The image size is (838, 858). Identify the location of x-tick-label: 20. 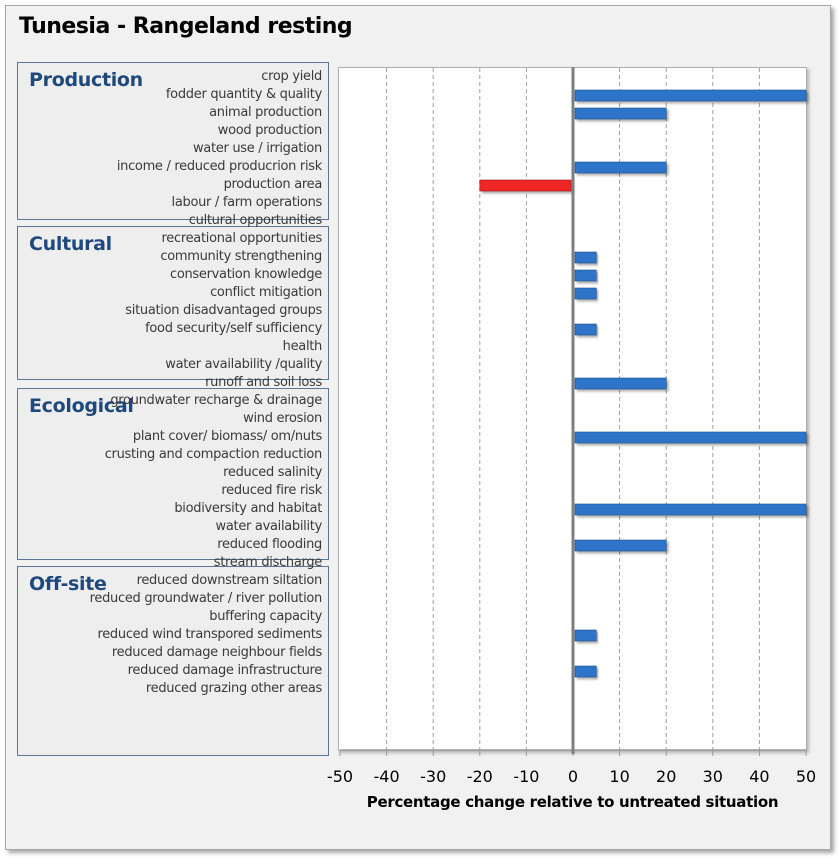
(666, 776).